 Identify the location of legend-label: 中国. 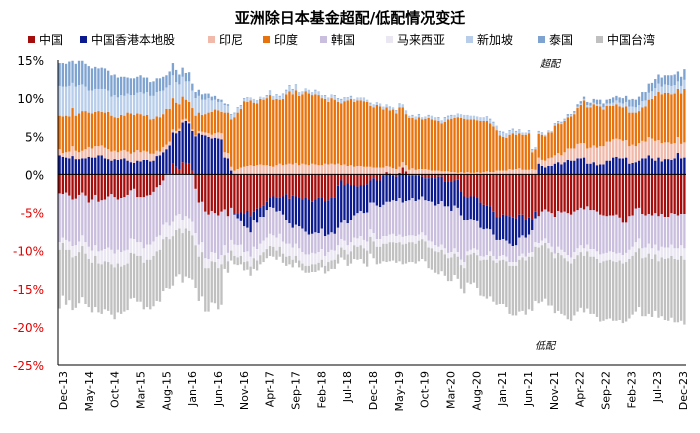
(51, 39).